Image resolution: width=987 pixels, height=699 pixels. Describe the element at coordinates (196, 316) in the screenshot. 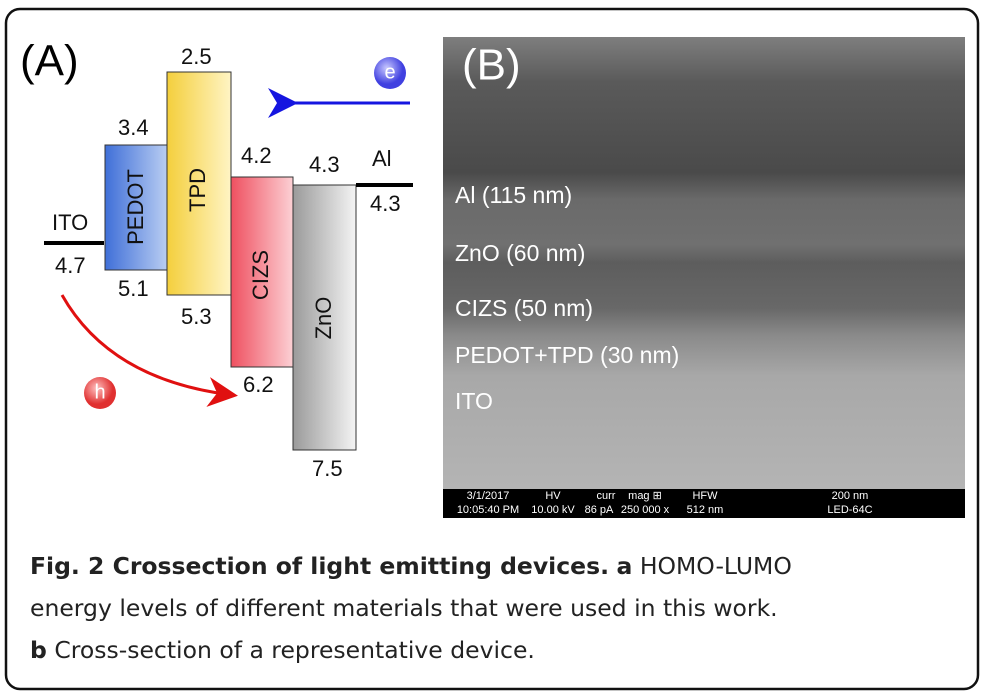

I see `energy-level: 5.3` at that location.